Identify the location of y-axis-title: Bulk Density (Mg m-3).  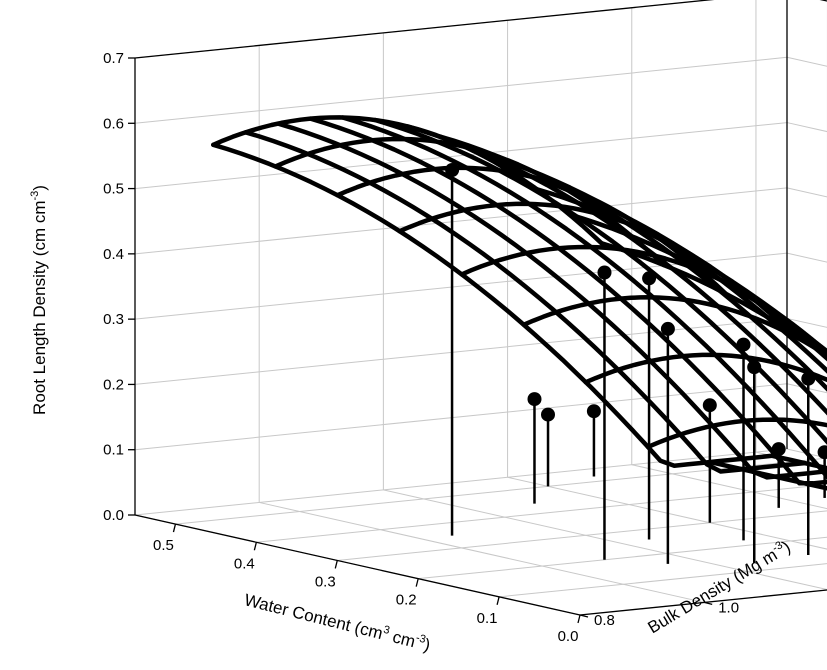
(719, 586).